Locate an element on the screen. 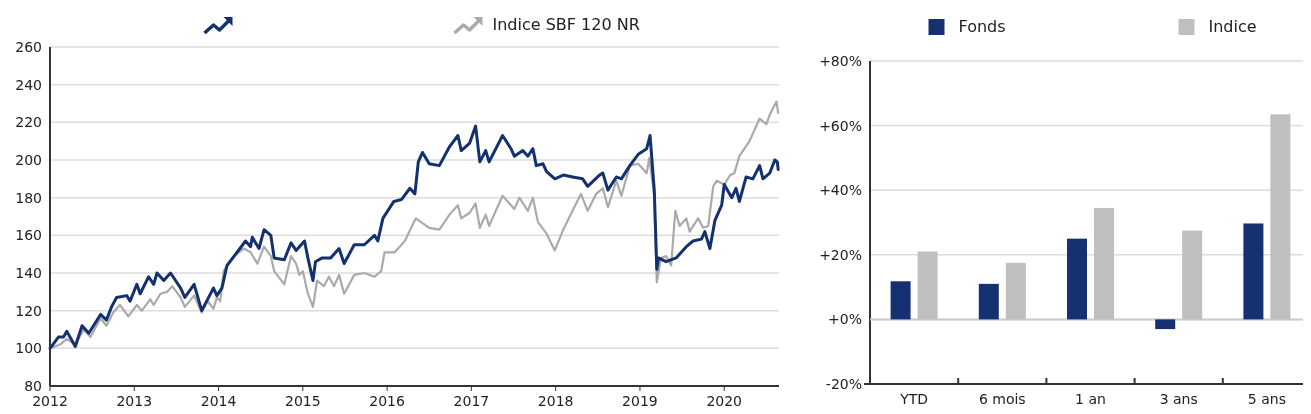 The image size is (1311, 414). legend-label: Indice is located at coordinates (1232, 26).